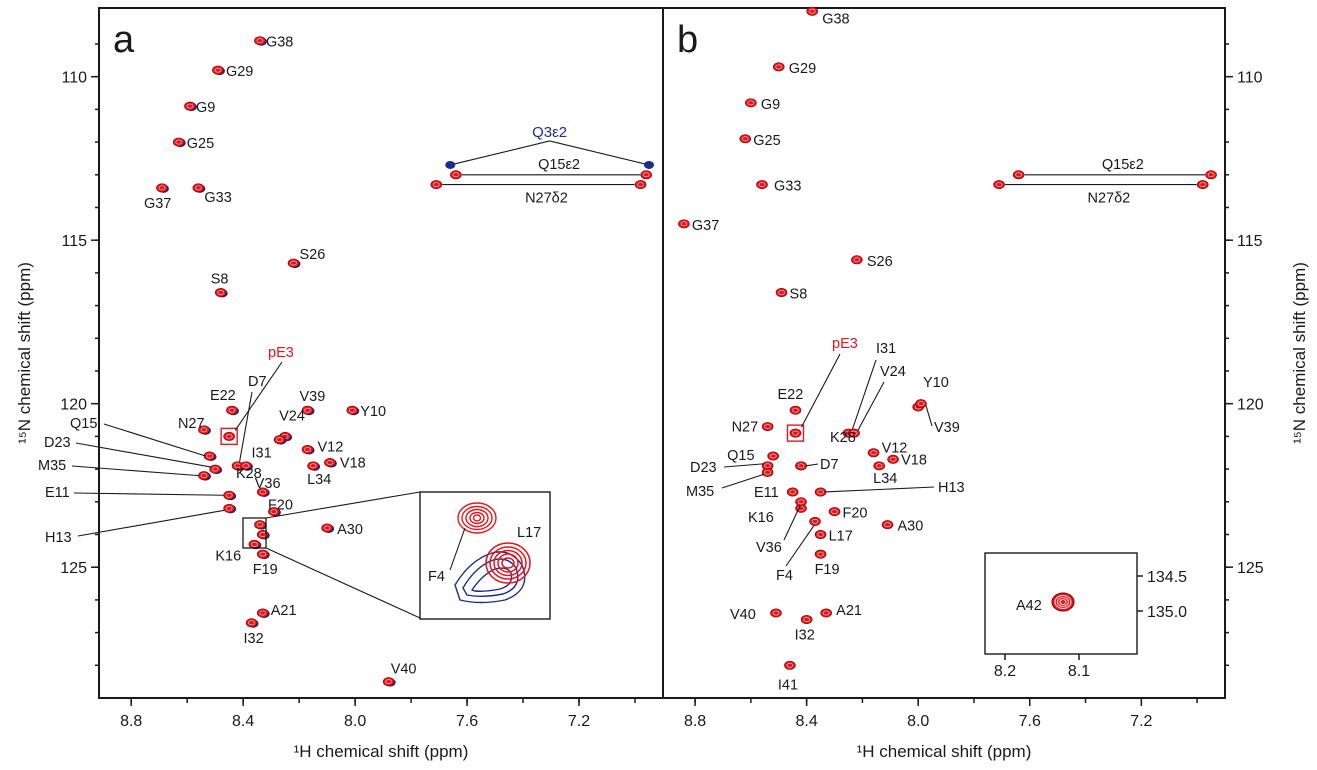  What do you see at coordinates (700, 492) in the screenshot?
I see `peak-label: M35` at bounding box center [700, 492].